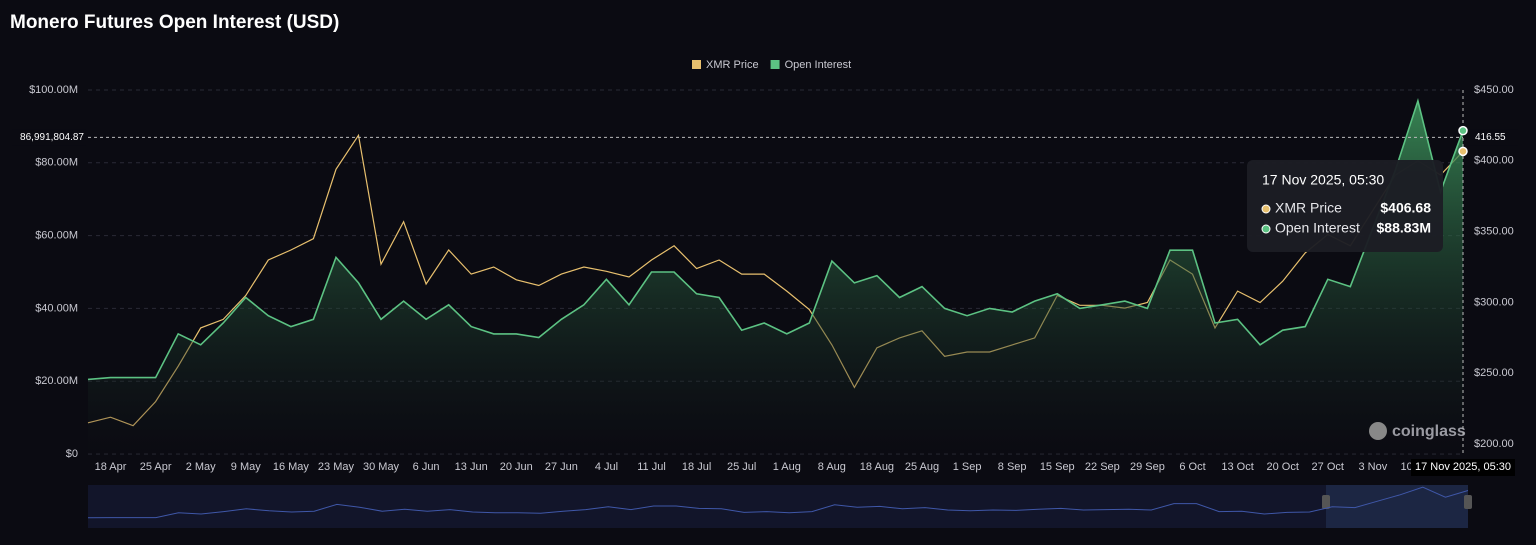 This screenshot has width=1536, height=545. Describe the element at coordinates (56, 163) in the screenshot. I see `y-tick-label: $80.00M` at that location.